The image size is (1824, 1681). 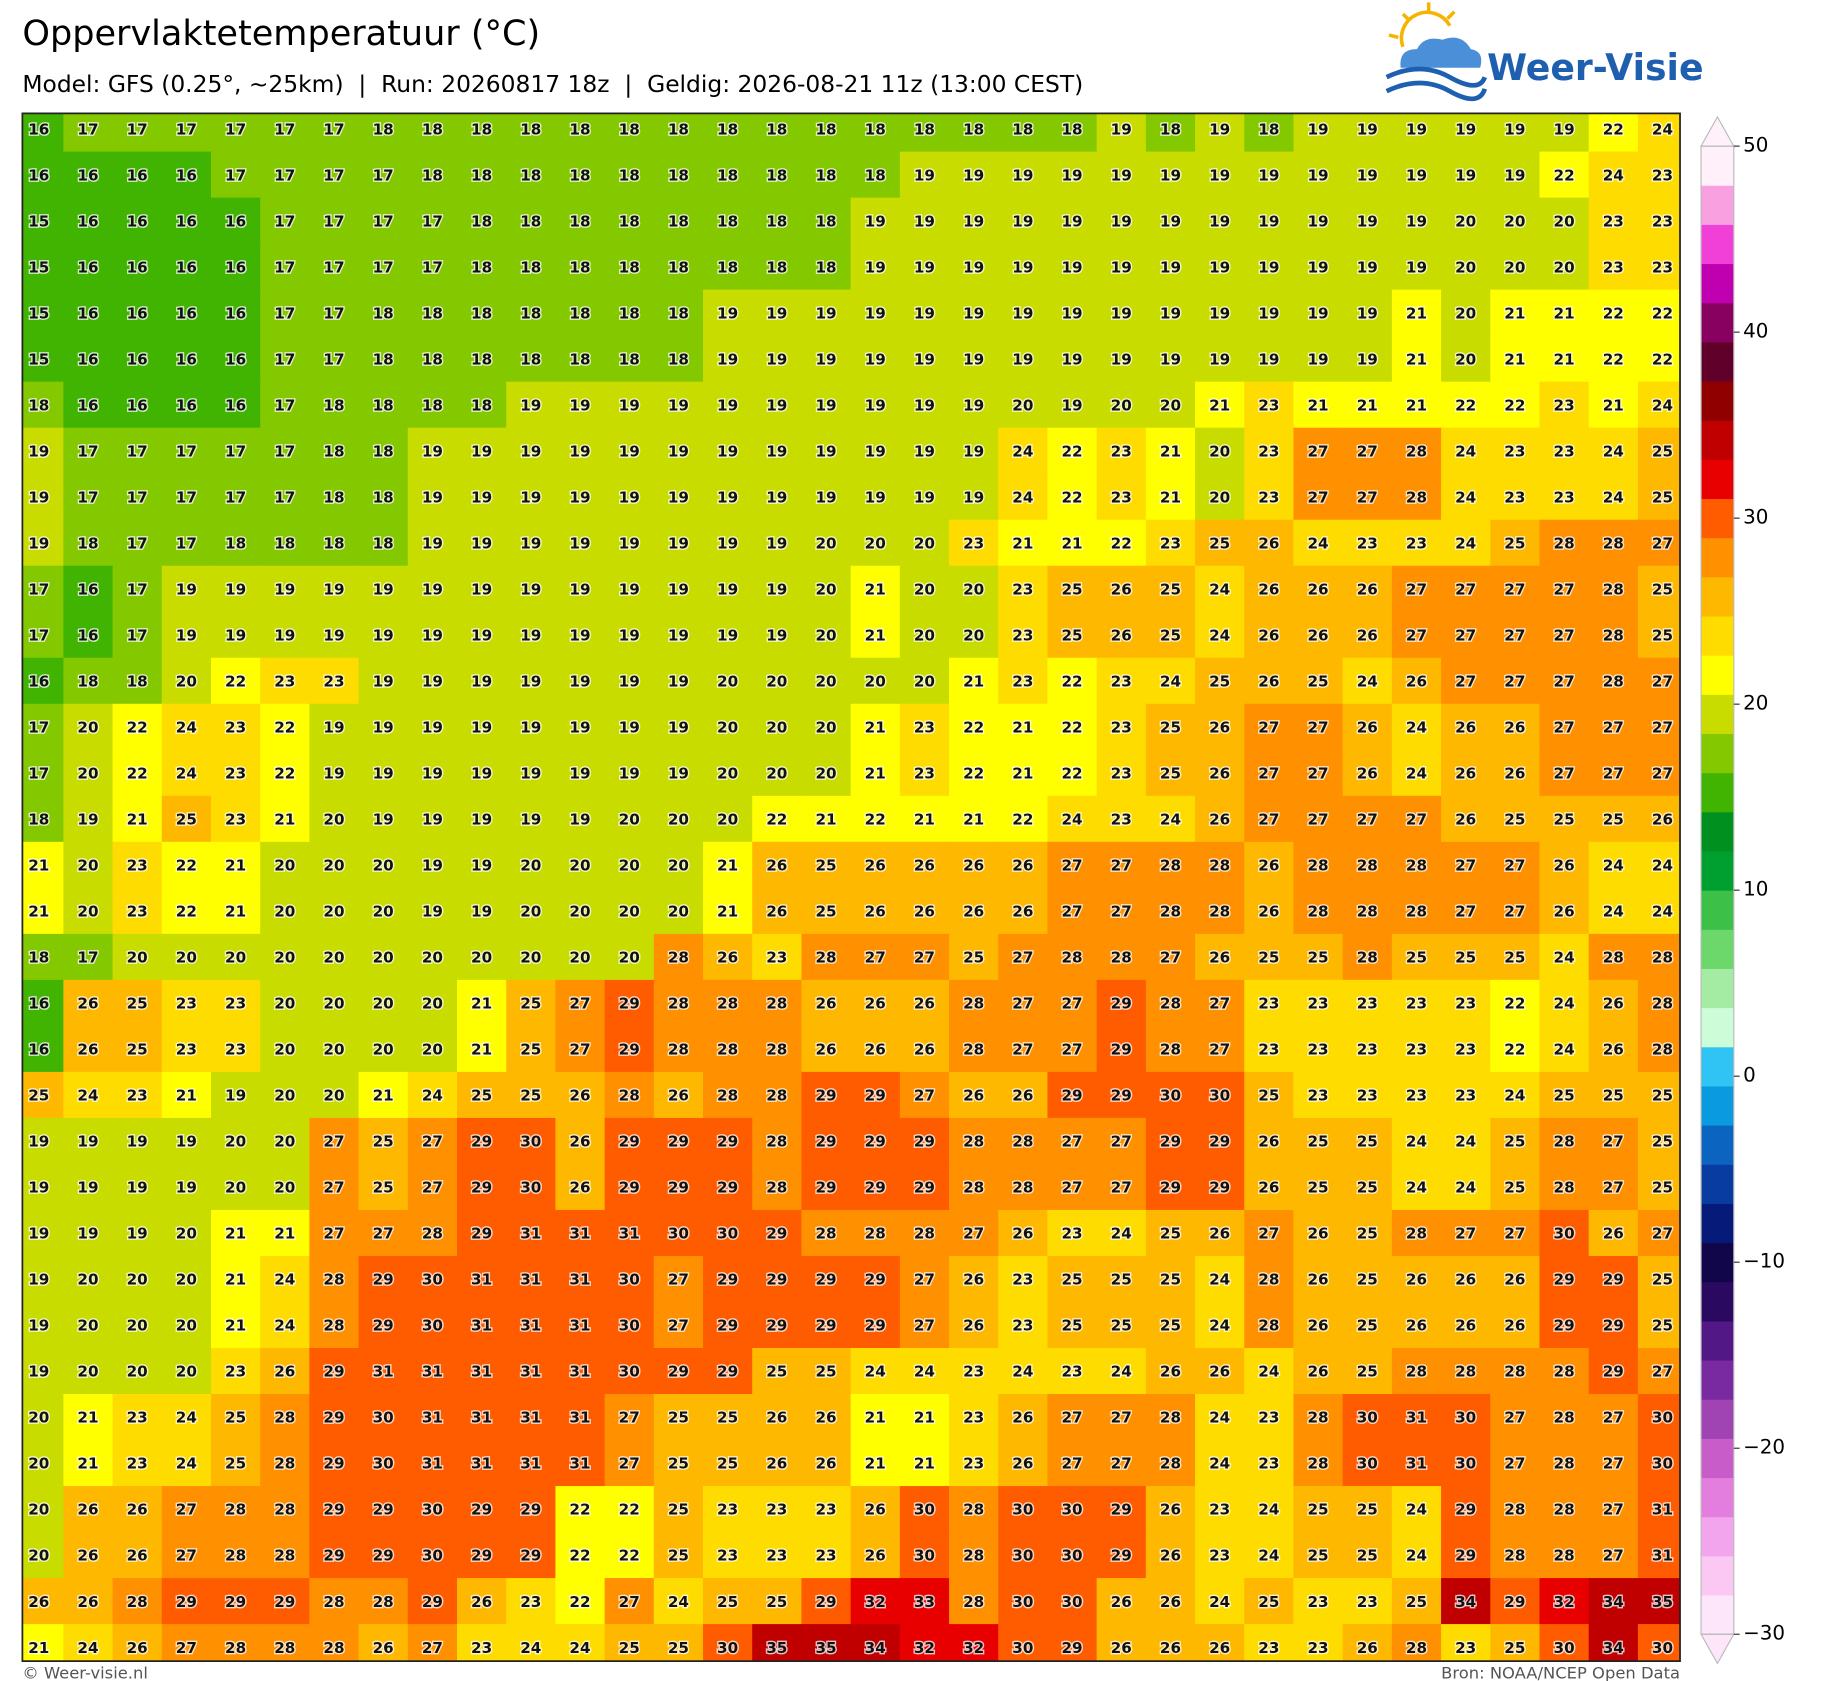 What do you see at coordinates (38, 175) in the screenshot?
I see `temp-label: 16` at bounding box center [38, 175].